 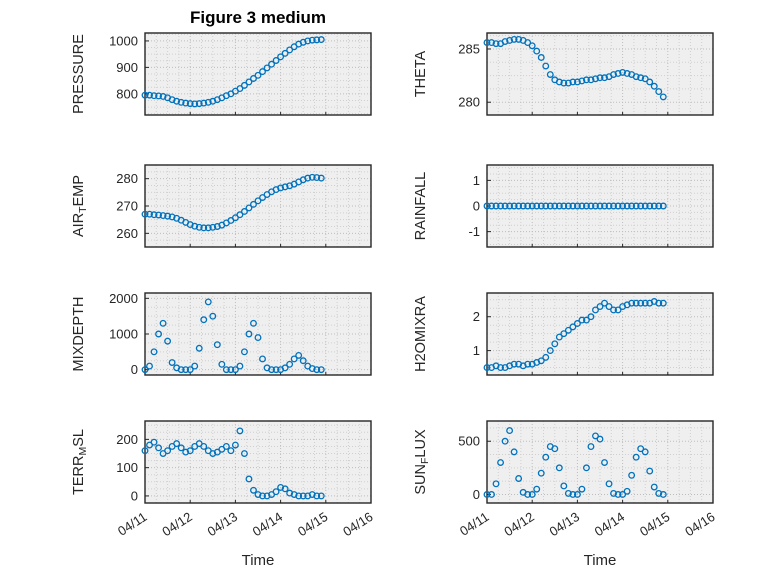 What do you see at coordinates (79, 334) in the screenshot?
I see `y-axis-label-main: MIXDEPTH` at bounding box center [79, 334].